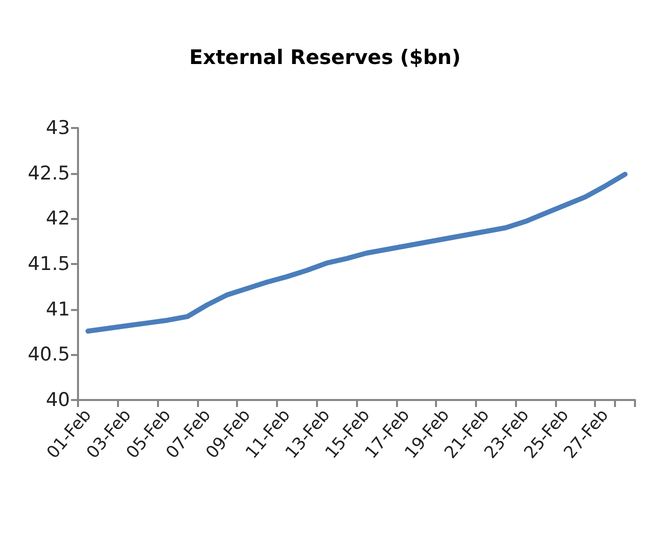  What do you see at coordinates (58, 309) in the screenshot?
I see `y-tick-label: 41` at bounding box center [58, 309].